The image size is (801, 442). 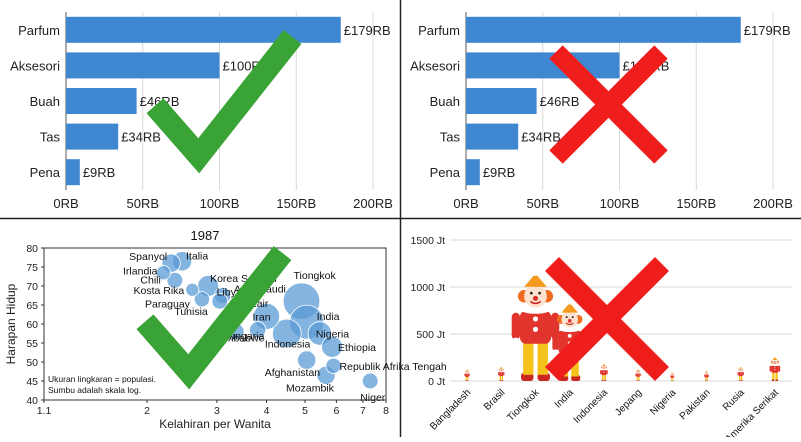 What do you see at coordinates (336, 411) in the screenshot?
I see `x-tick-label: 6` at bounding box center [336, 411].